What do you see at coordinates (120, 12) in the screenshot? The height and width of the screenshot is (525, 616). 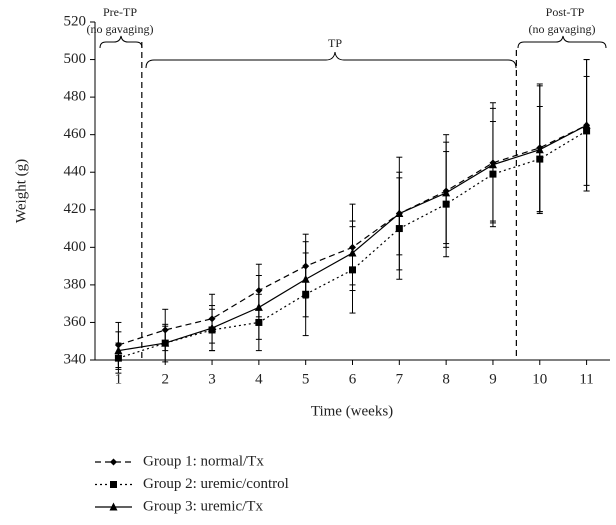 I see `annotation: Pre-TP` at bounding box center [120, 12].